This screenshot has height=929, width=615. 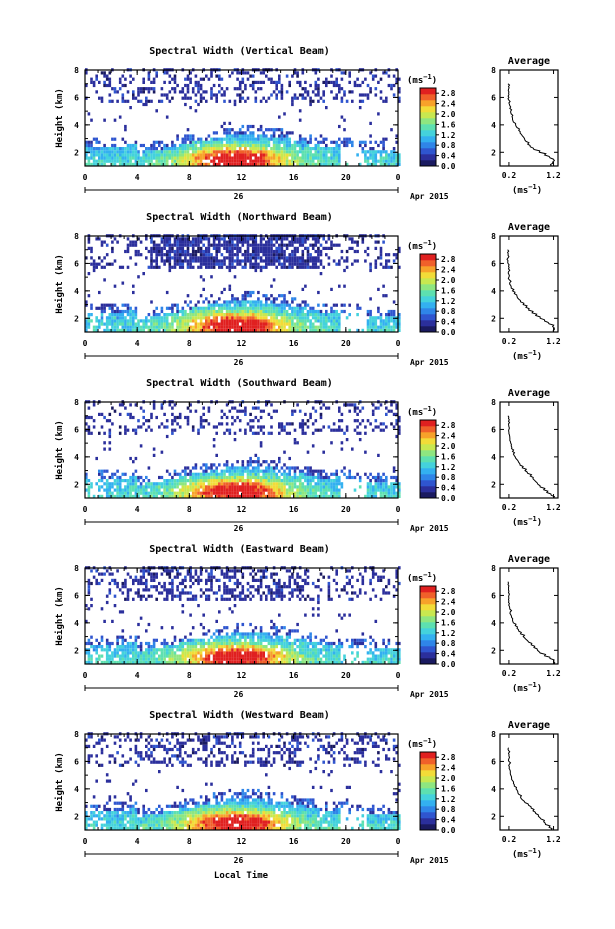 What do you see at coordinates (428, 323) in the screenshot?
I see `colorbar-segment` at bounding box center [428, 323].